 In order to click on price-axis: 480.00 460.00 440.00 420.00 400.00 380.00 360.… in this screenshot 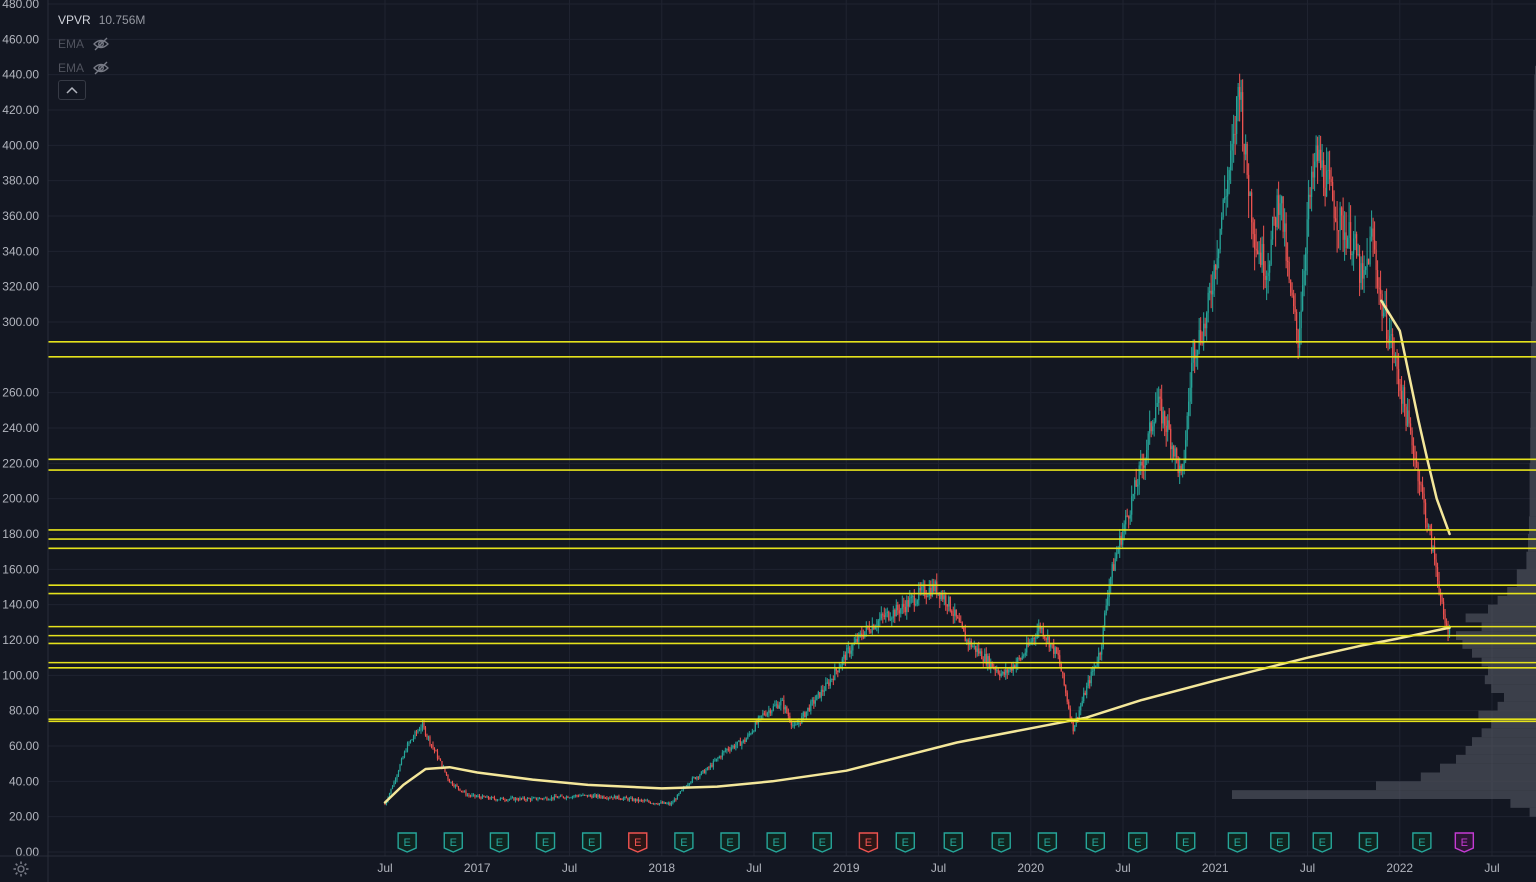, I will do `click(24, 441)`.